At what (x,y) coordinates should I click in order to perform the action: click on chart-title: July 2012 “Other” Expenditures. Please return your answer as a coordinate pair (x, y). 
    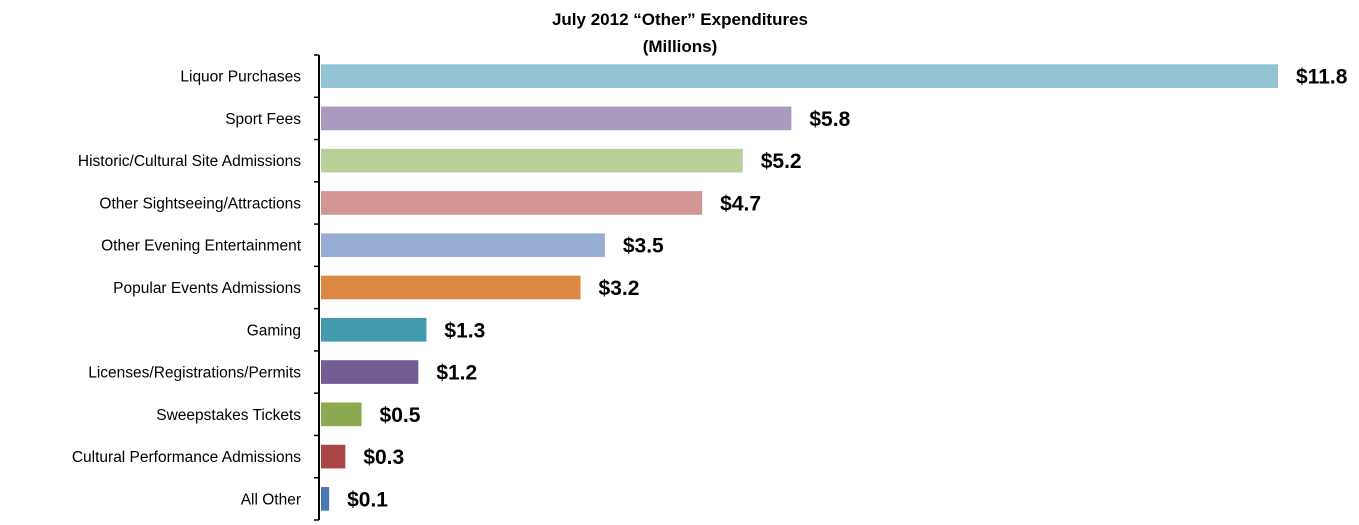
    Looking at the image, I should click on (680, 19).